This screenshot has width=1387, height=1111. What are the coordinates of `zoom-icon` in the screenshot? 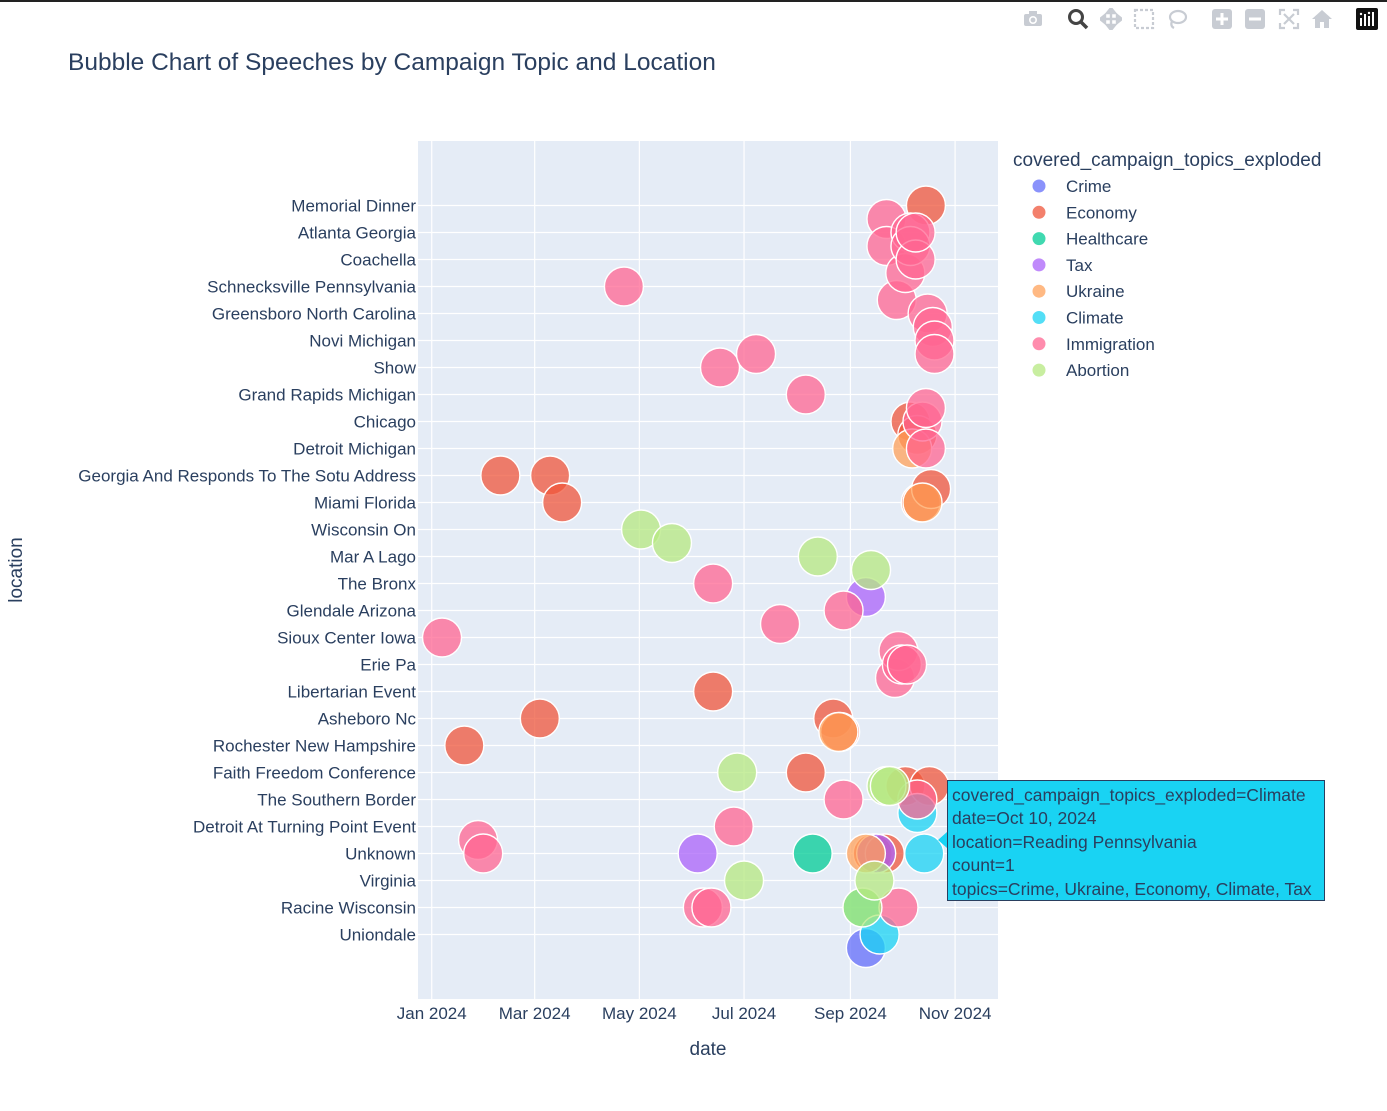 It's located at (1078, 19).